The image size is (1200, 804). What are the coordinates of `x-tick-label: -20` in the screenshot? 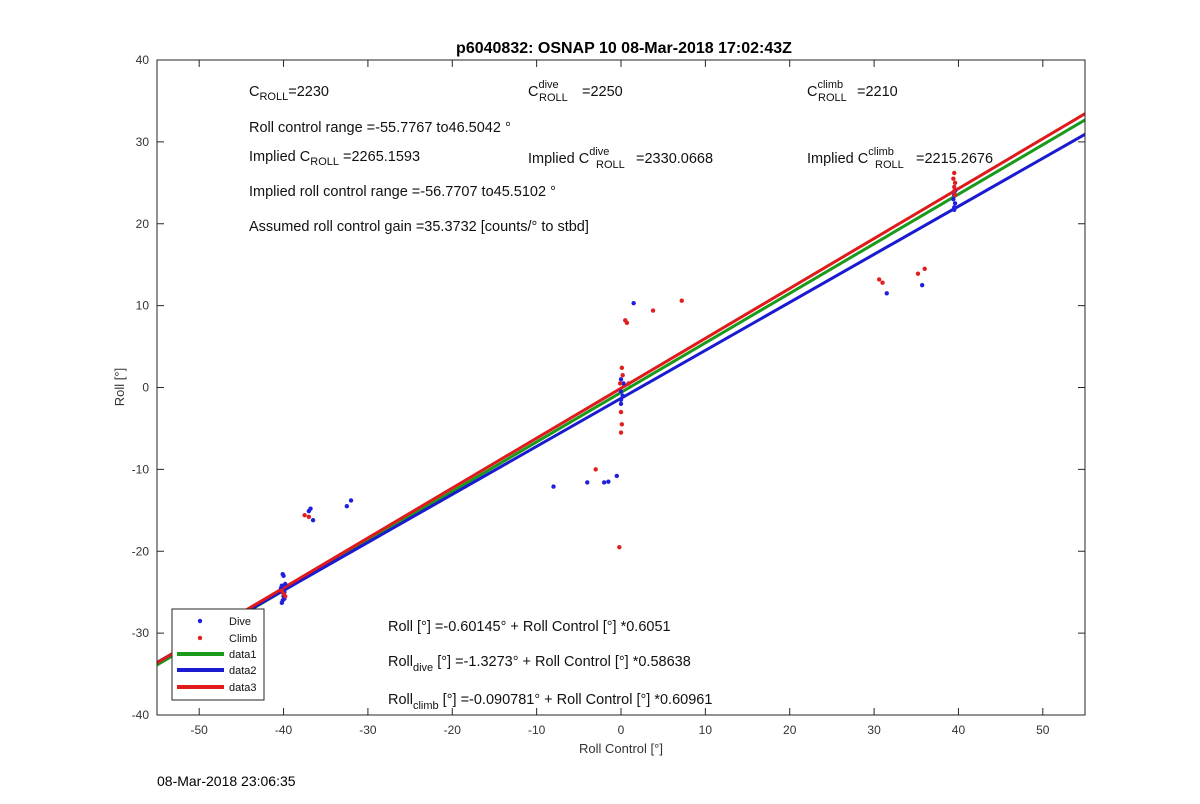 It's located at (453, 730).